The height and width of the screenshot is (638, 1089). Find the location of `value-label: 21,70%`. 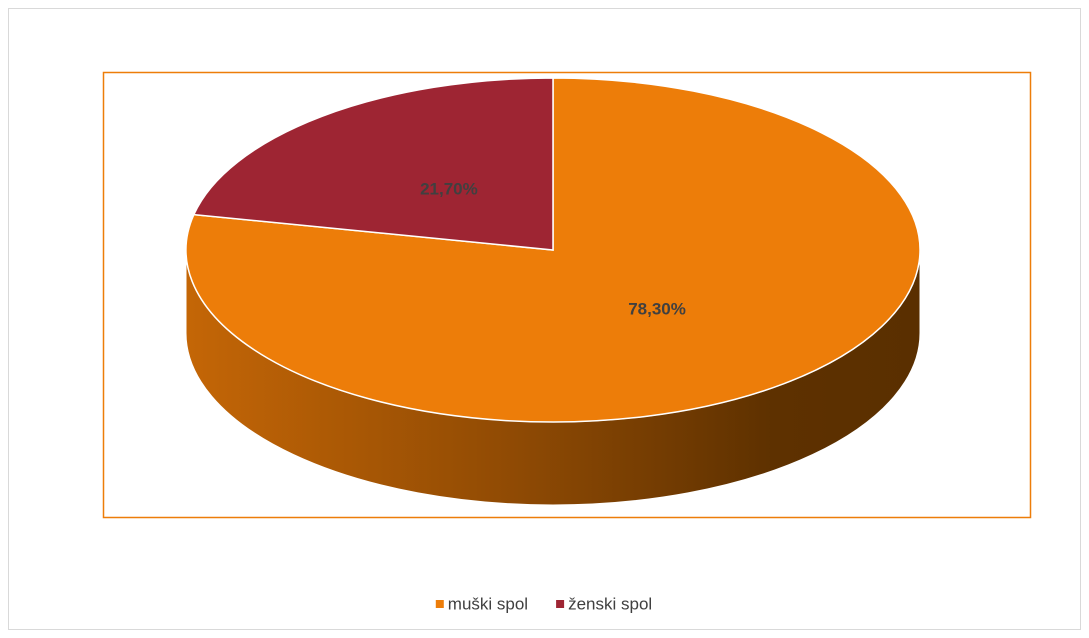

value-label: 21,70% is located at coordinates (449, 188).